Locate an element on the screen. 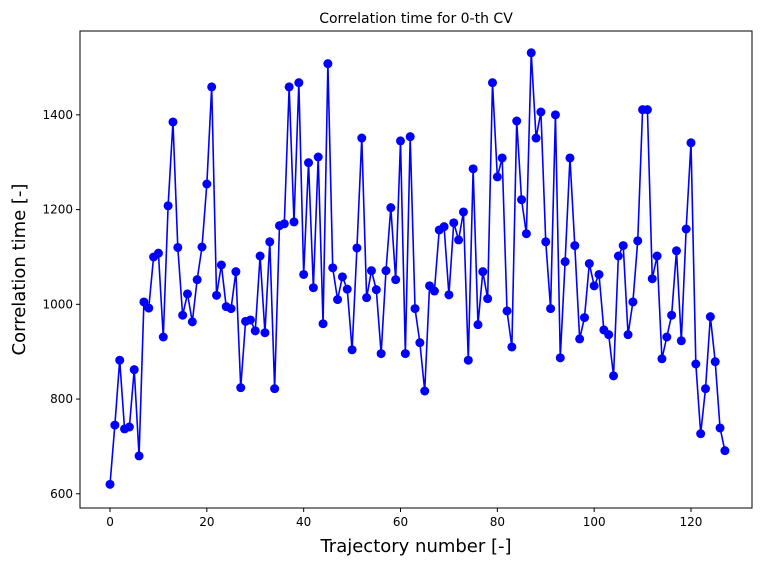 Image resolution: width=765 pixels, height=568 pixels. x-tick-label: 60 is located at coordinates (400, 522).